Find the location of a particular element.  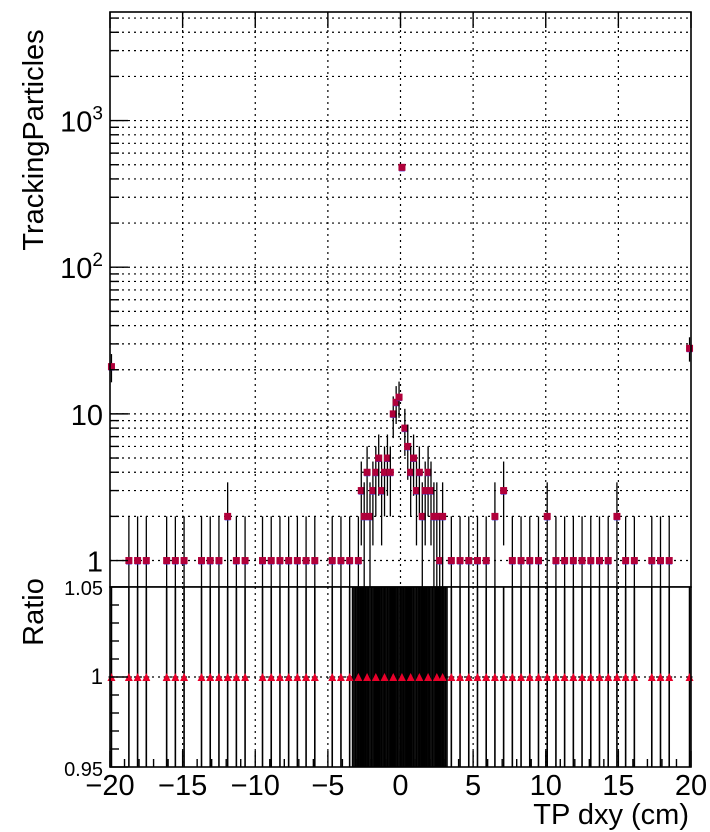

ratio-y-tick-label: 0.95 is located at coordinates (83, 770).